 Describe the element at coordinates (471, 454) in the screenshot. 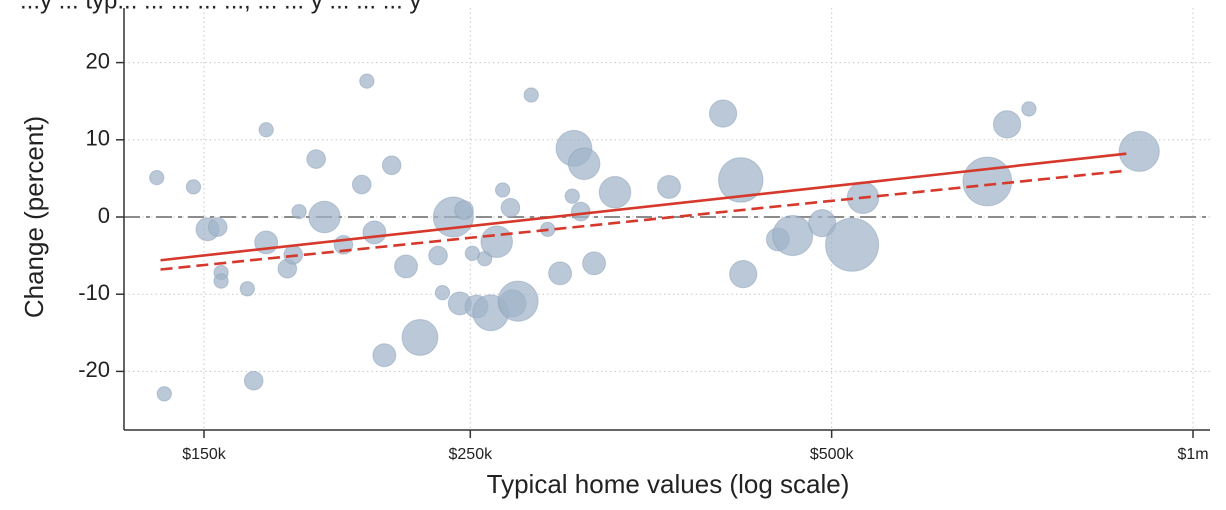

I see `x-tick-label: $250k` at that location.